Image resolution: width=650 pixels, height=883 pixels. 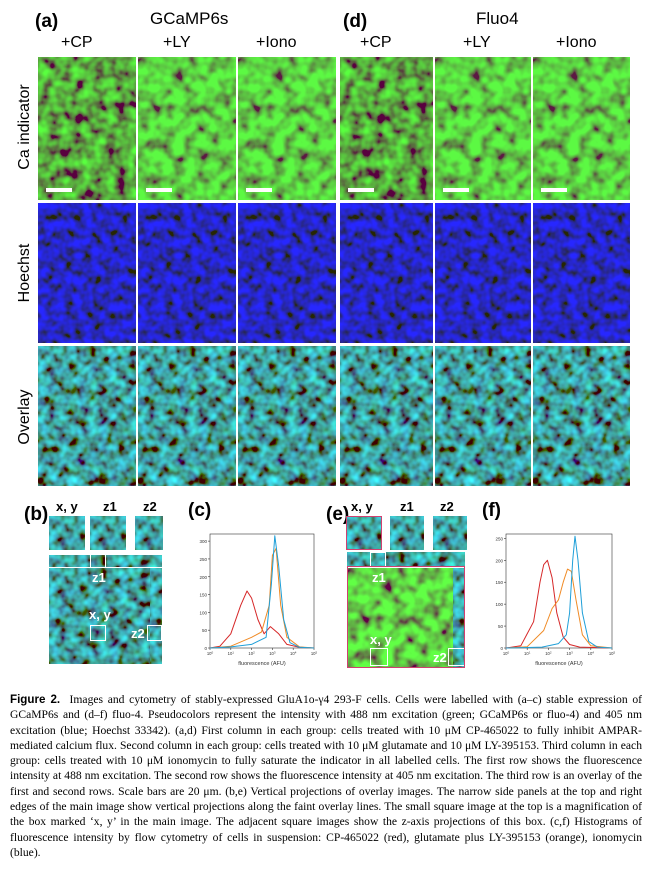 I want to click on b-box-z2, so click(x=154, y=633).